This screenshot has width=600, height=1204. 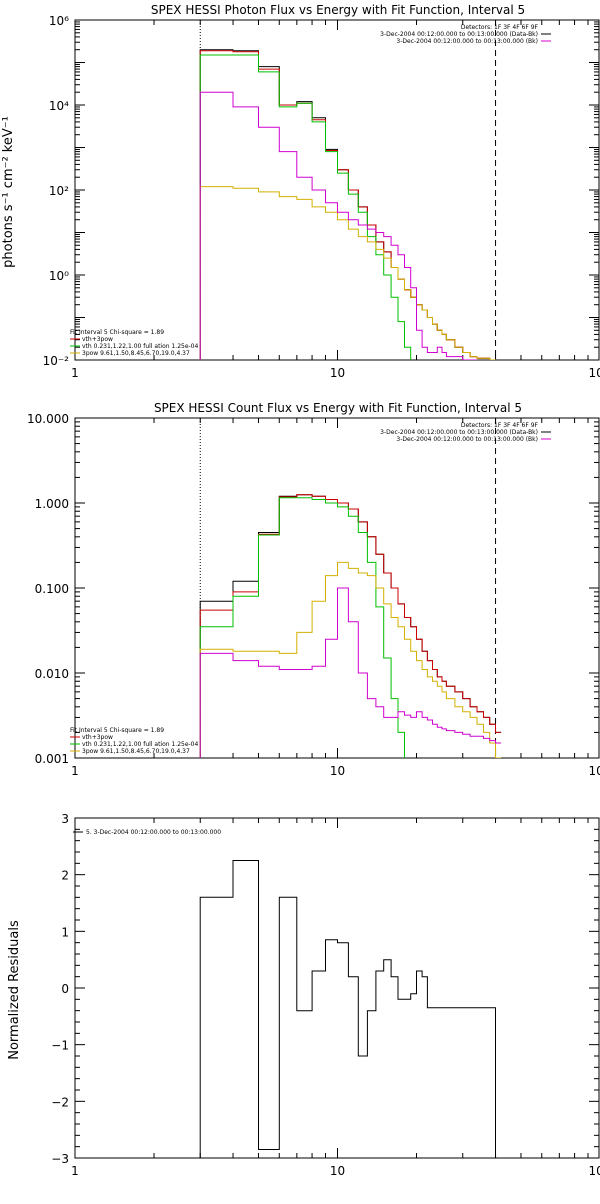 I want to click on panel1-fit-line-1: vth+3pow, so click(x=97, y=339).